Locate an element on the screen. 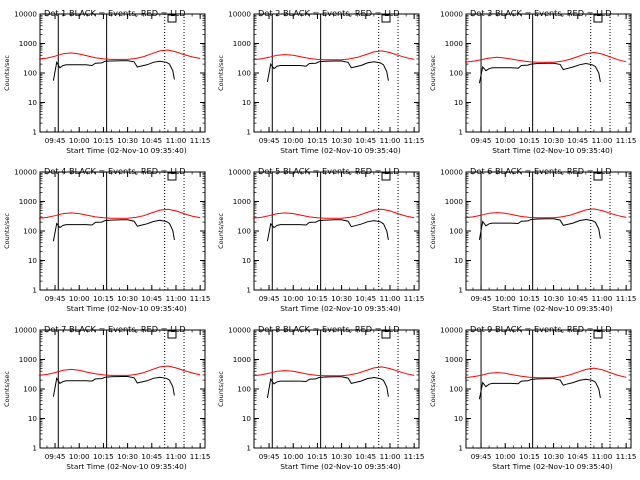 The height and width of the screenshot is (480, 640). panel-title: Det 5 BLACK = Events, RED = LLD is located at coordinates (329, 171).